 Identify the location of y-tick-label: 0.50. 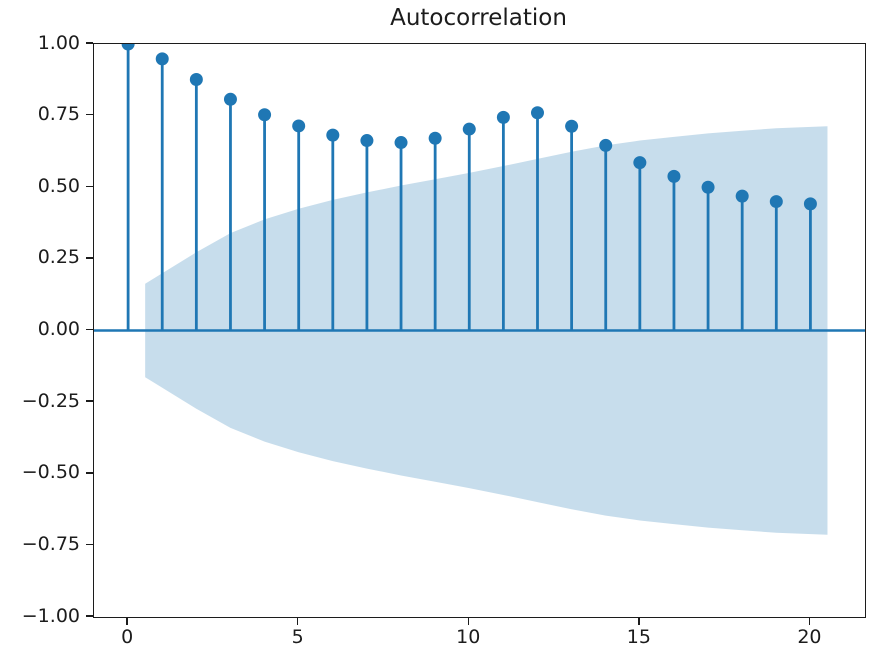
(58, 185).